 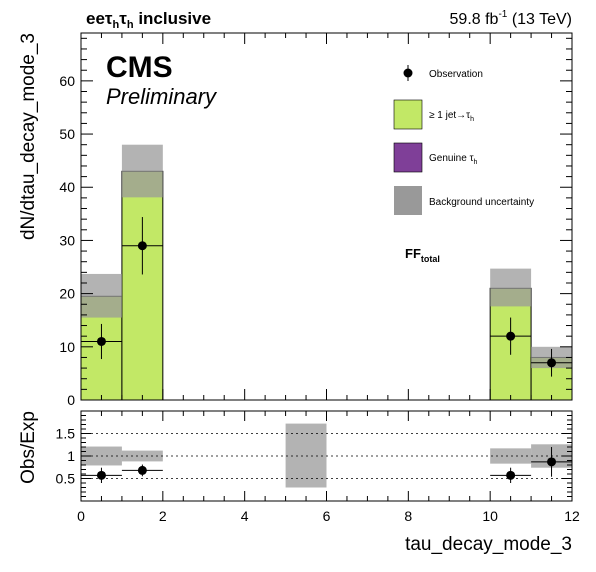 What do you see at coordinates (408, 114) in the screenshot?
I see `legend-jet-fakes-swatch` at bounding box center [408, 114].